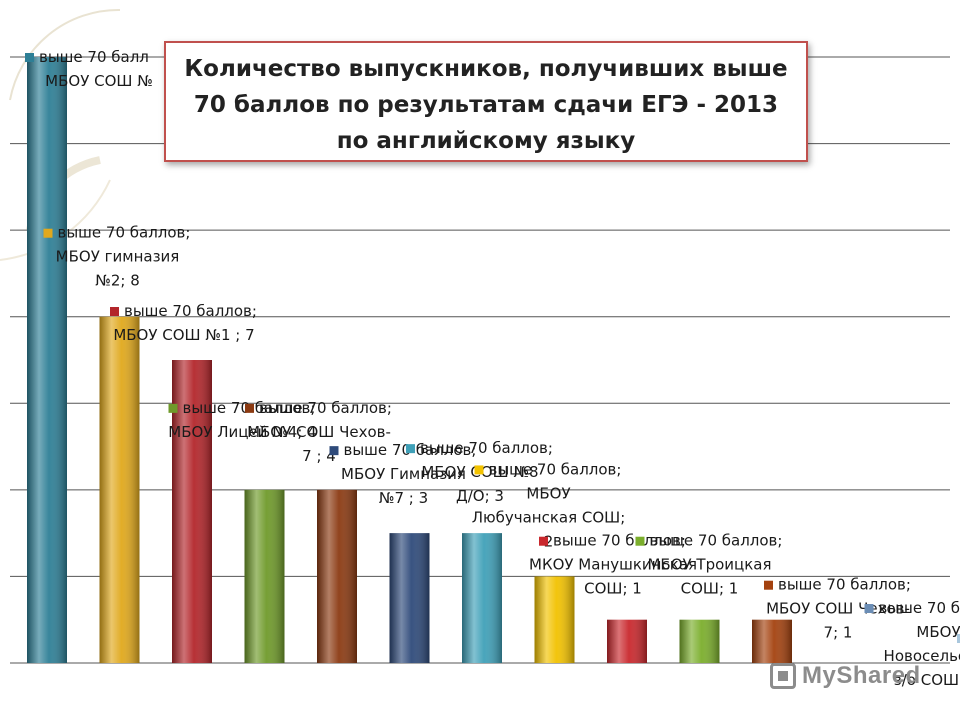 Image resolution: width=960 pixels, height=720 pixels. Describe the element at coordinates (403, 498) in the screenshot. I see `data-label: №7 ; 3` at that location.